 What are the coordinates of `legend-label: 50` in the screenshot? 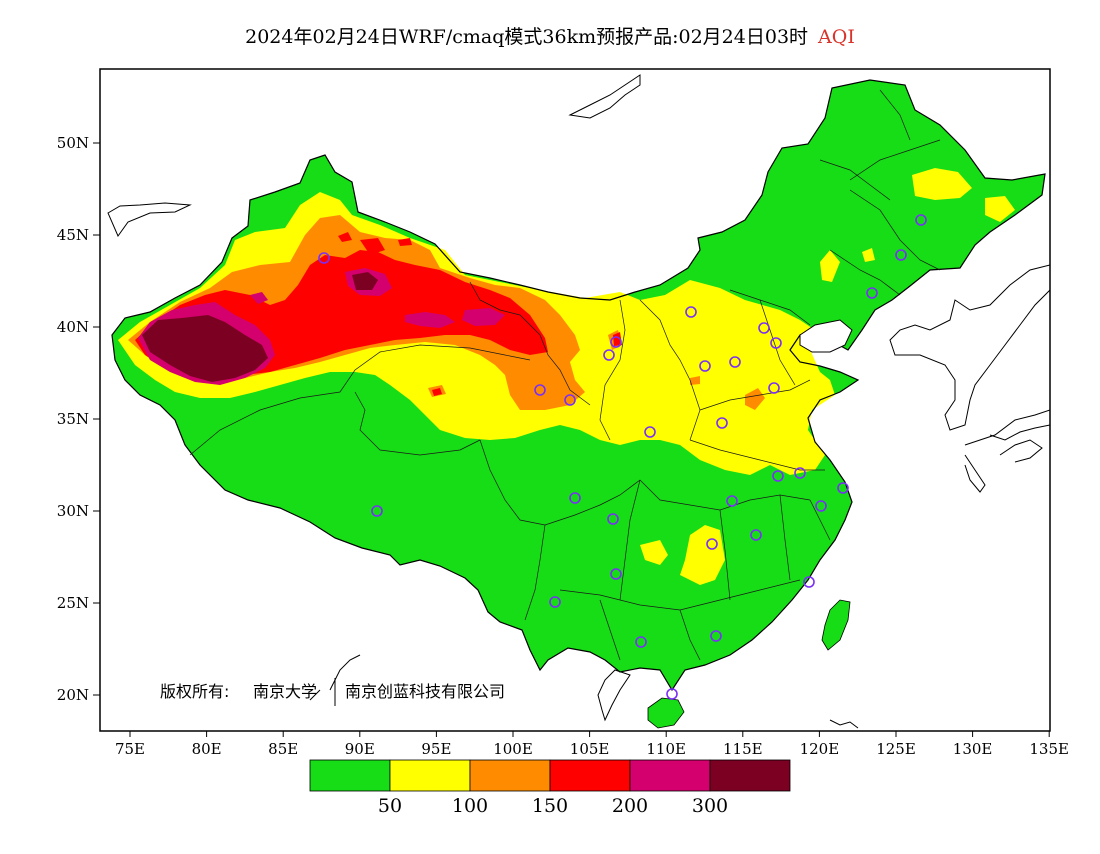 It's located at (390, 806).